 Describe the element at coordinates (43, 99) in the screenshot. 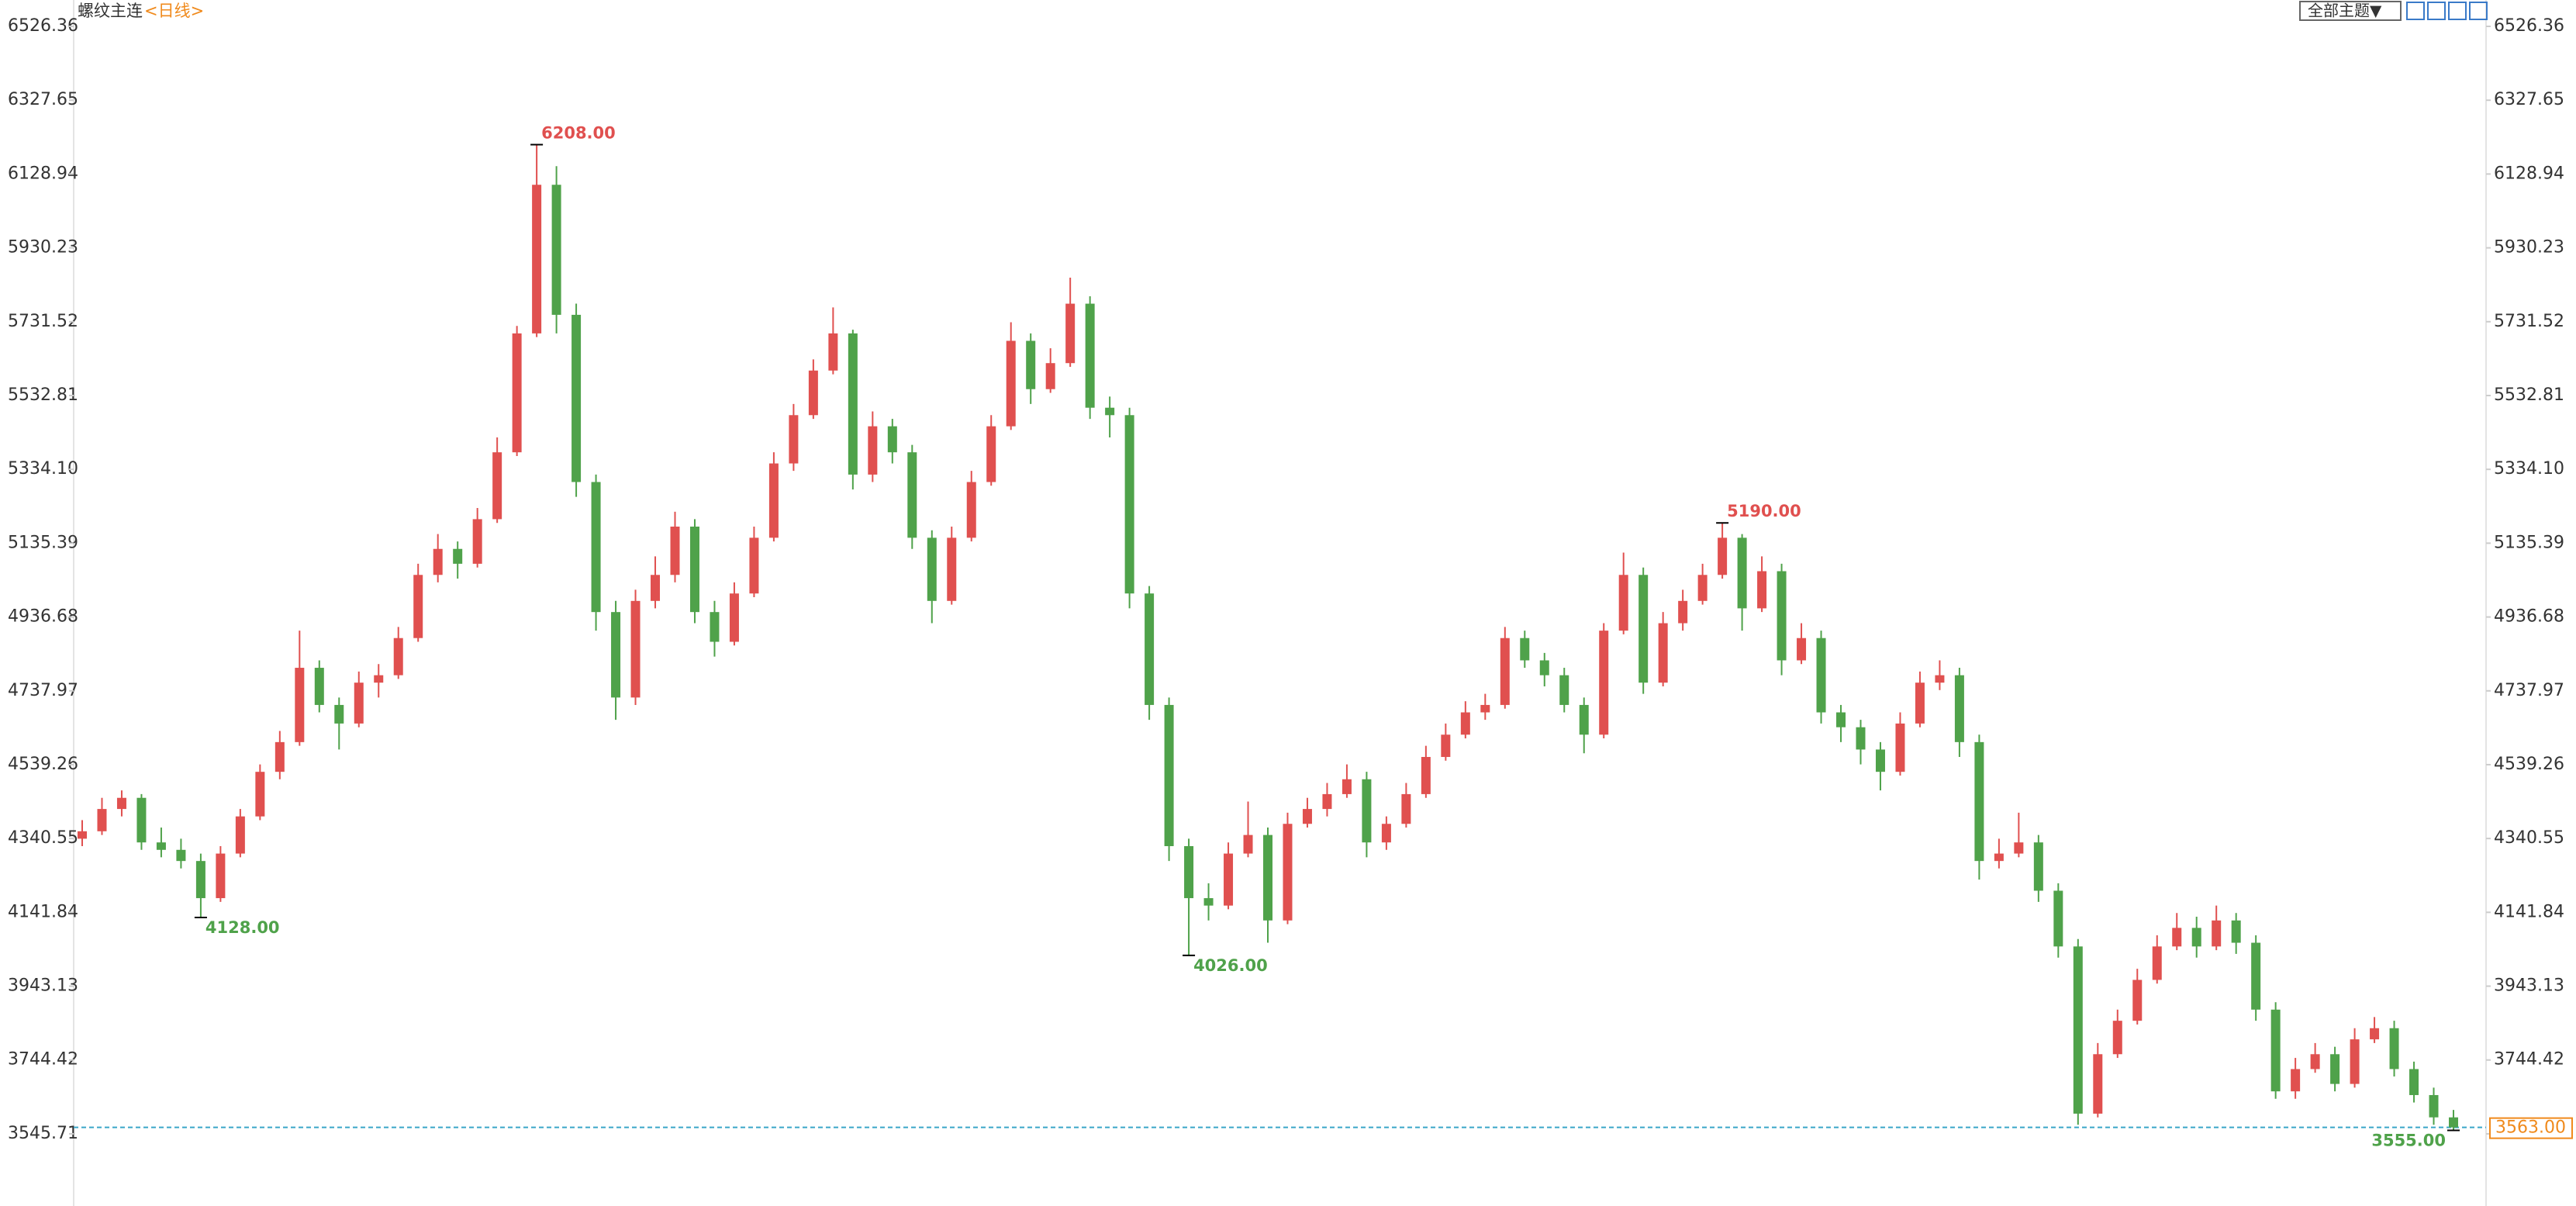

I see `y-tick-label: 6327.65` at that location.